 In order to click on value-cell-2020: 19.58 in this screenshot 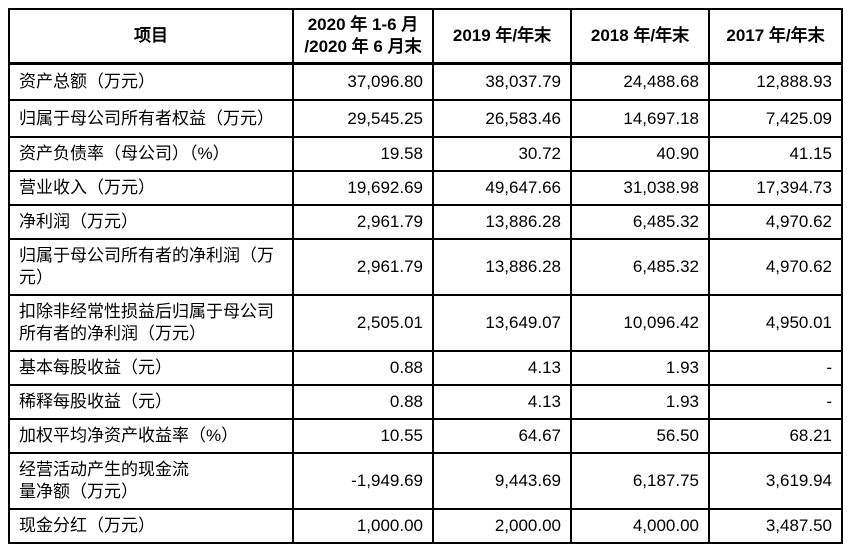, I will do `click(363, 154)`.